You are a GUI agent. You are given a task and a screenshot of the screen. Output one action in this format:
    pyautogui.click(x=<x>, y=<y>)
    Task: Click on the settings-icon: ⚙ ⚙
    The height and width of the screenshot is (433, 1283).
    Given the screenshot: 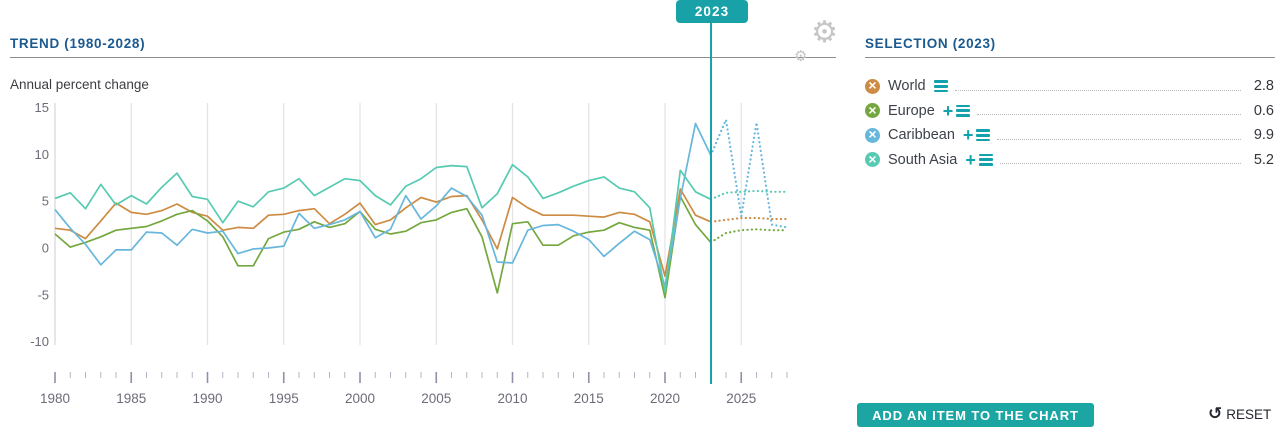 What is the action you would take?
    pyautogui.click(x=815, y=41)
    